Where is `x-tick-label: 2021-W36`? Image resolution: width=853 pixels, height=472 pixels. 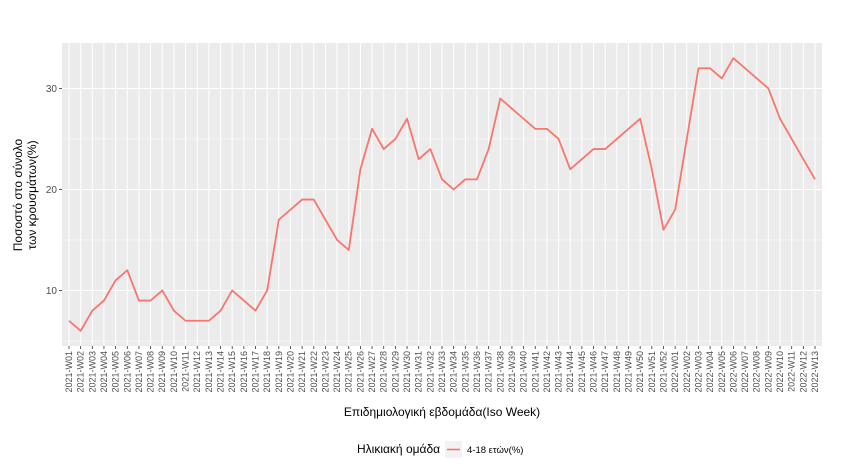
x-tick-label: 2021-W36 is located at coordinates (477, 372).